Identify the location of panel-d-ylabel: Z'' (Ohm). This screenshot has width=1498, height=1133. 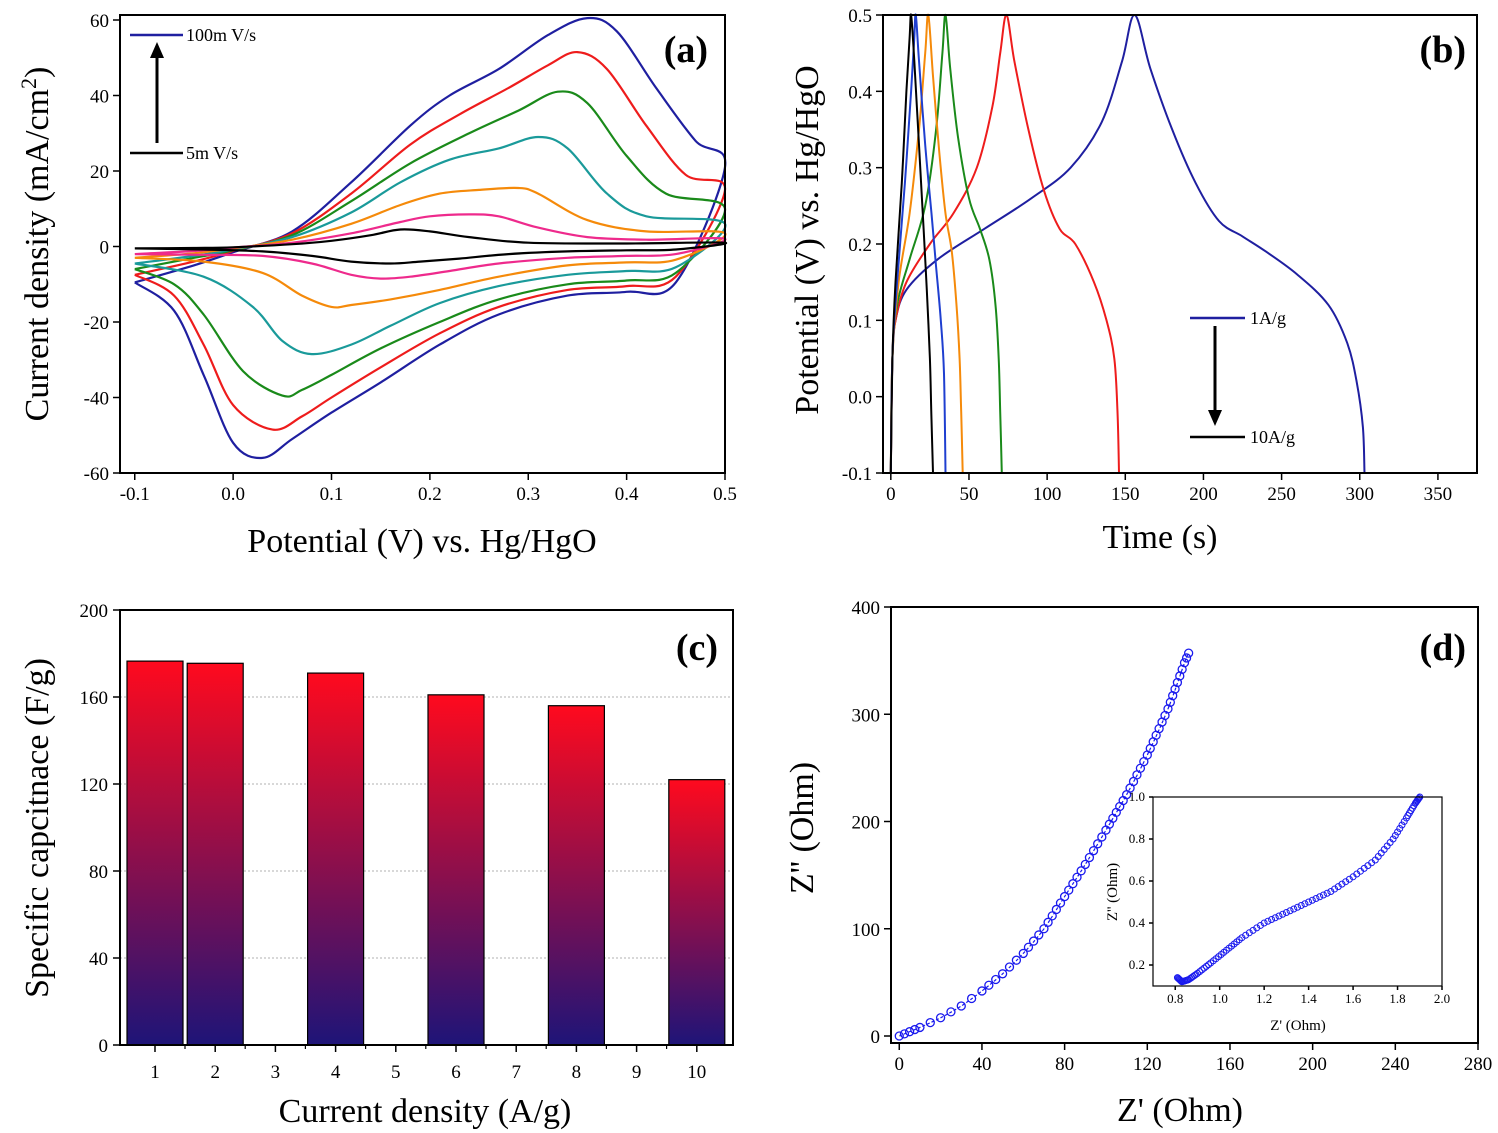
(802, 828).